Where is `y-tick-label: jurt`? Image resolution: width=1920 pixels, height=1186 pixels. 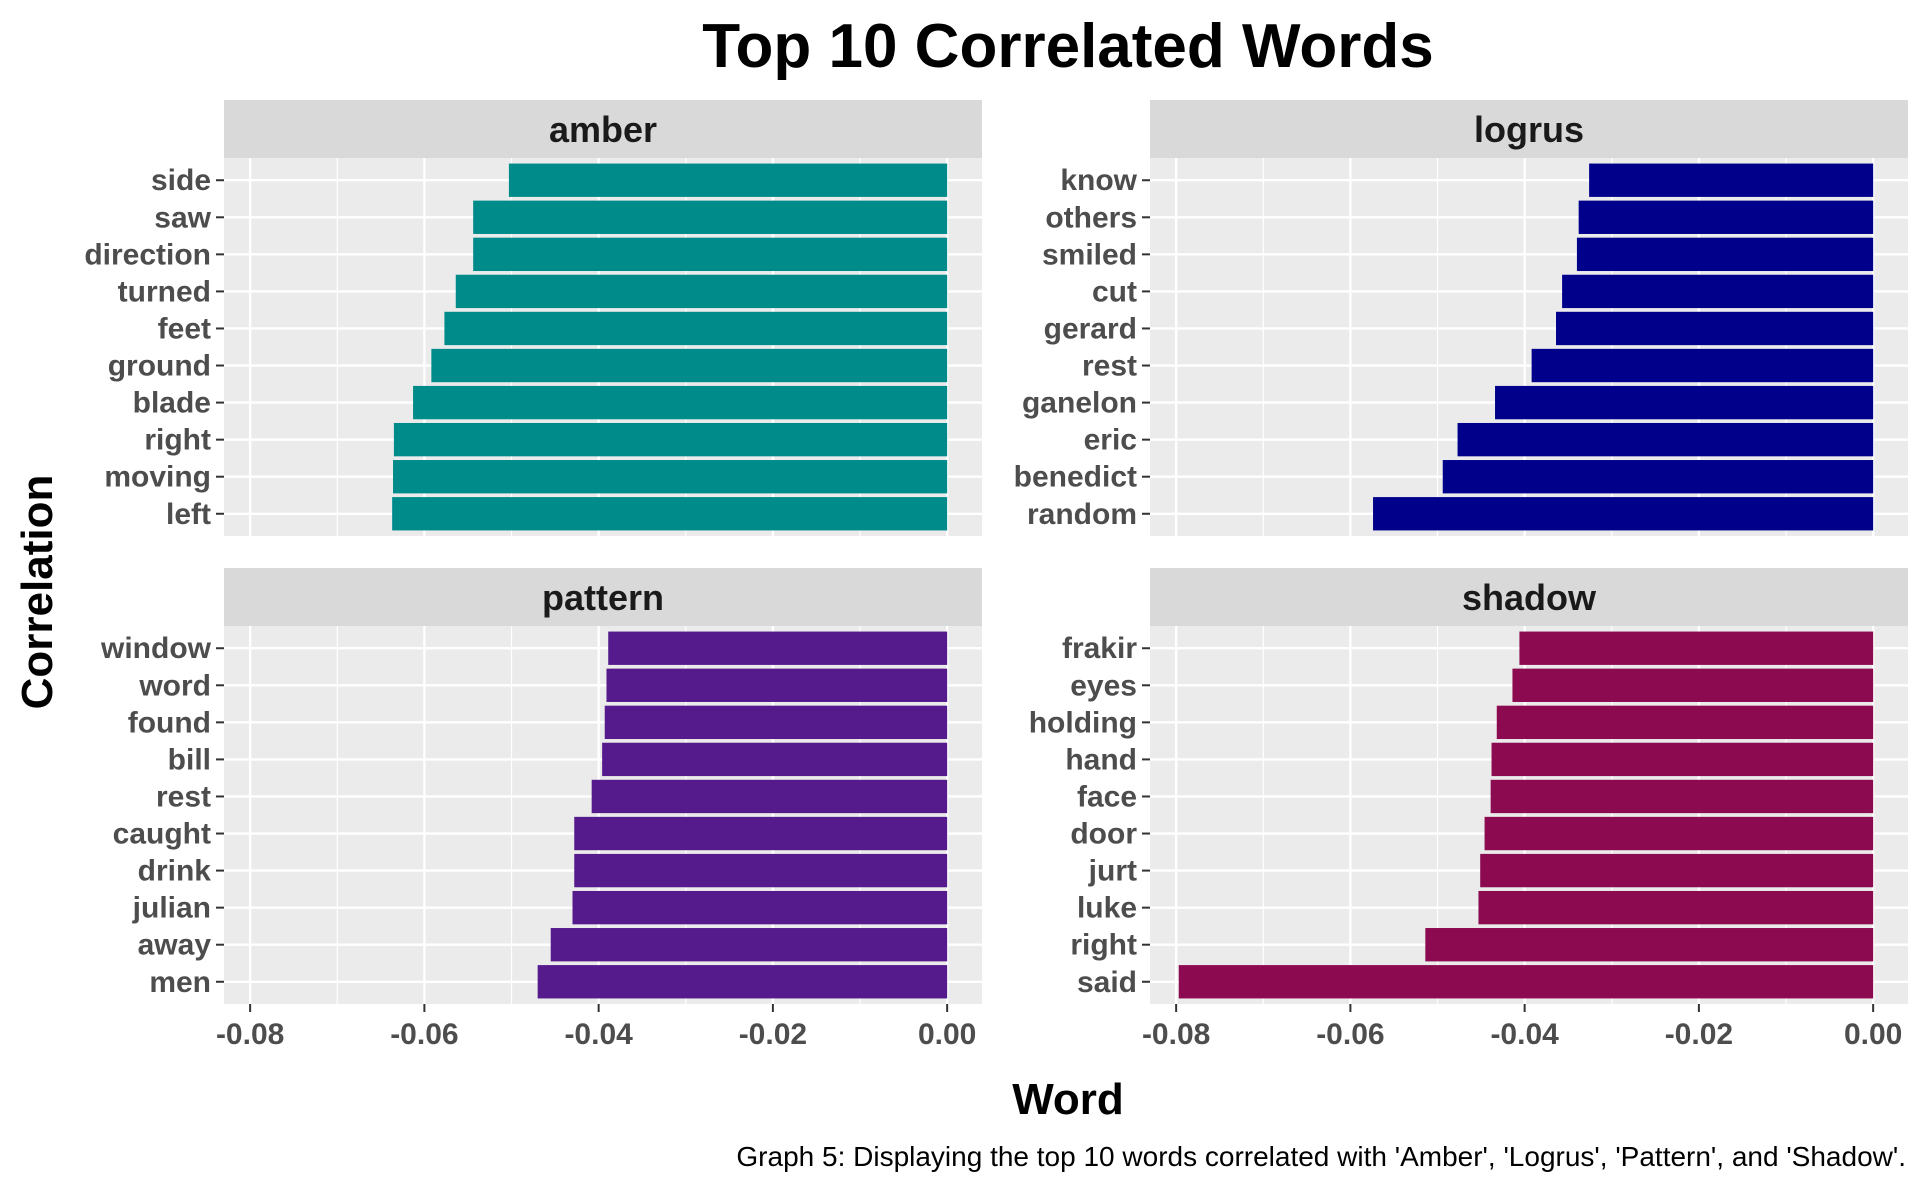
y-tick-label: jurt is located at coordinates (1112, 871).